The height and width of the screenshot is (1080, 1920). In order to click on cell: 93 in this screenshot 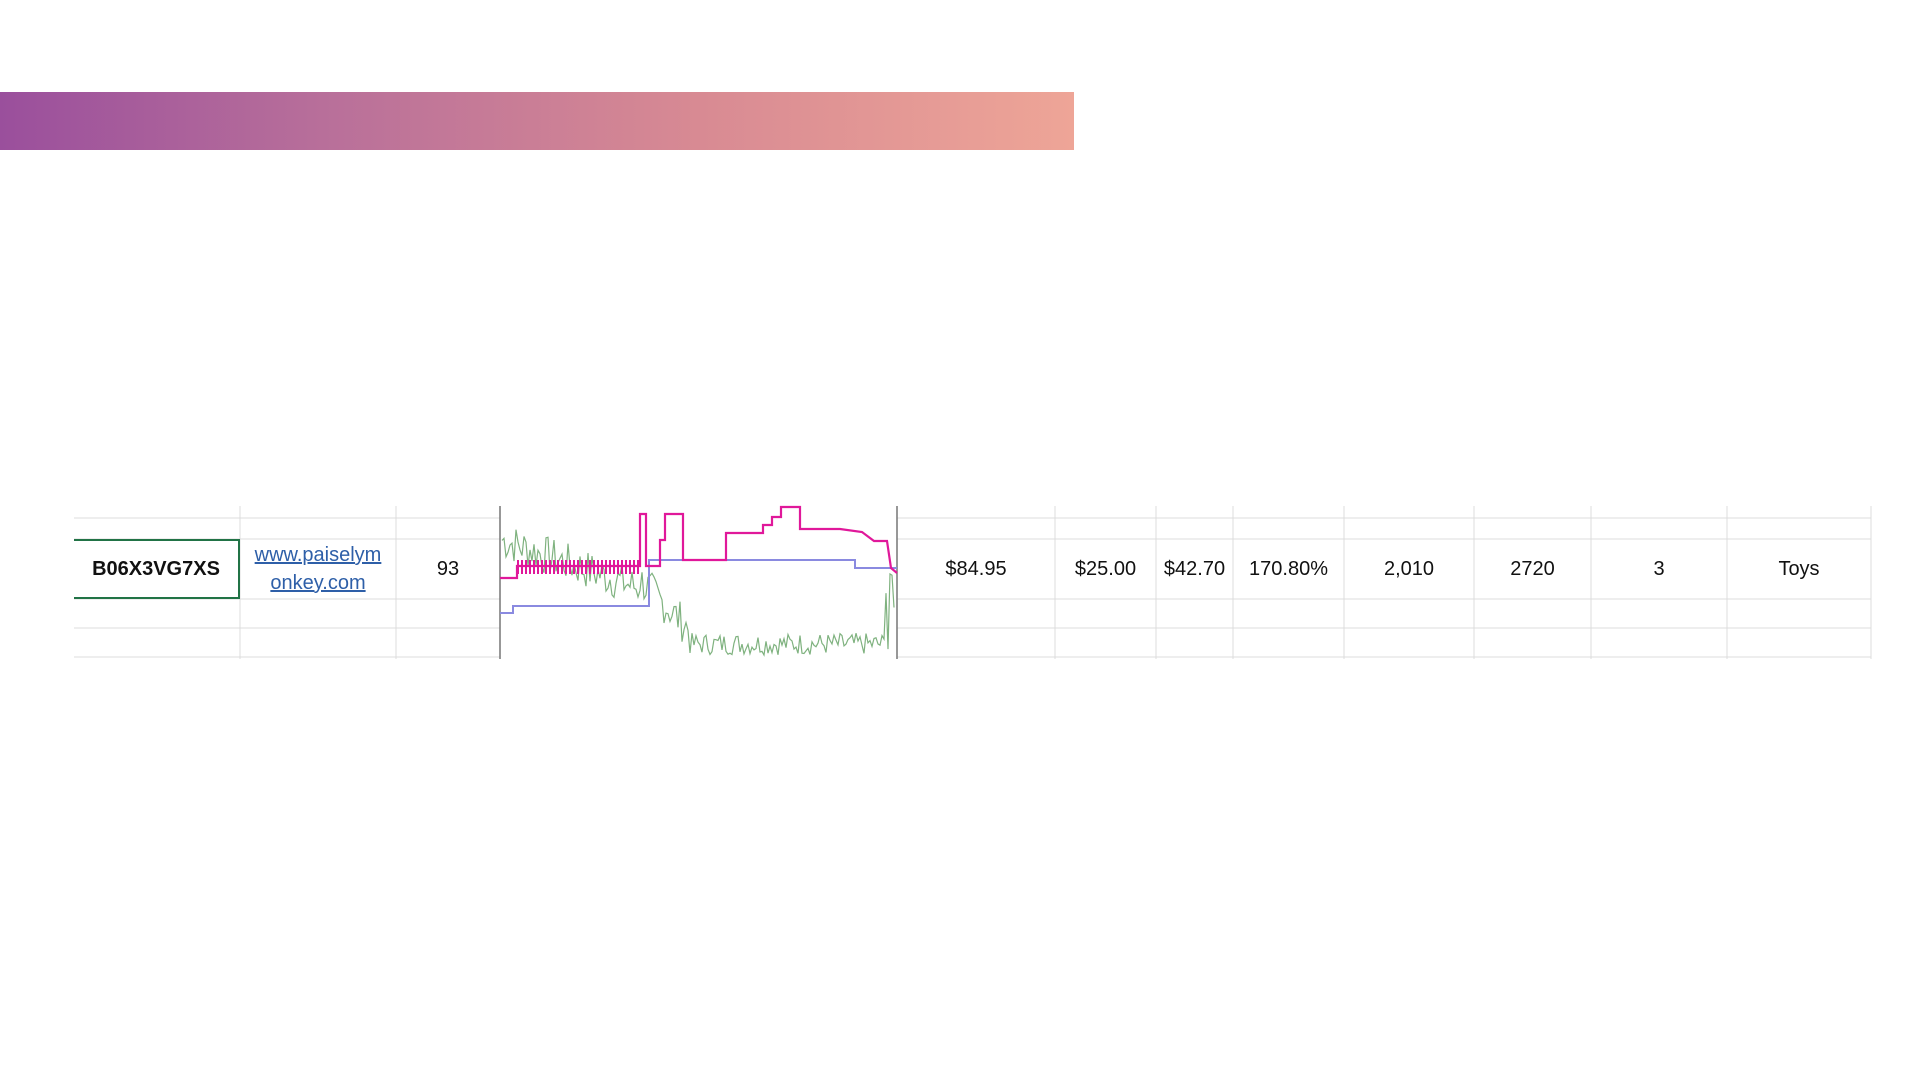, I will do `click(448, 568)`.